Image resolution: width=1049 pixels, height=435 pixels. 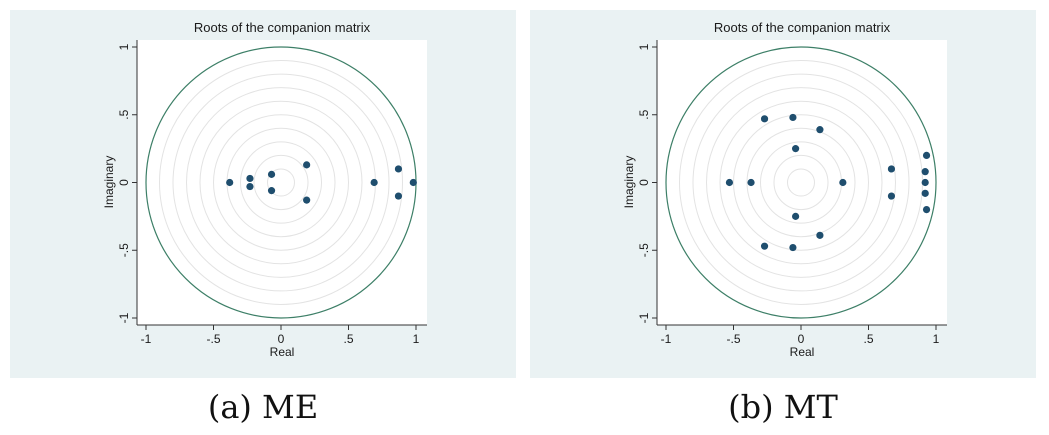 What do you see at coordinates (263, 407) in the screenshot?
I see `caption-me: (a) ME` at bounding box center [263, 407].